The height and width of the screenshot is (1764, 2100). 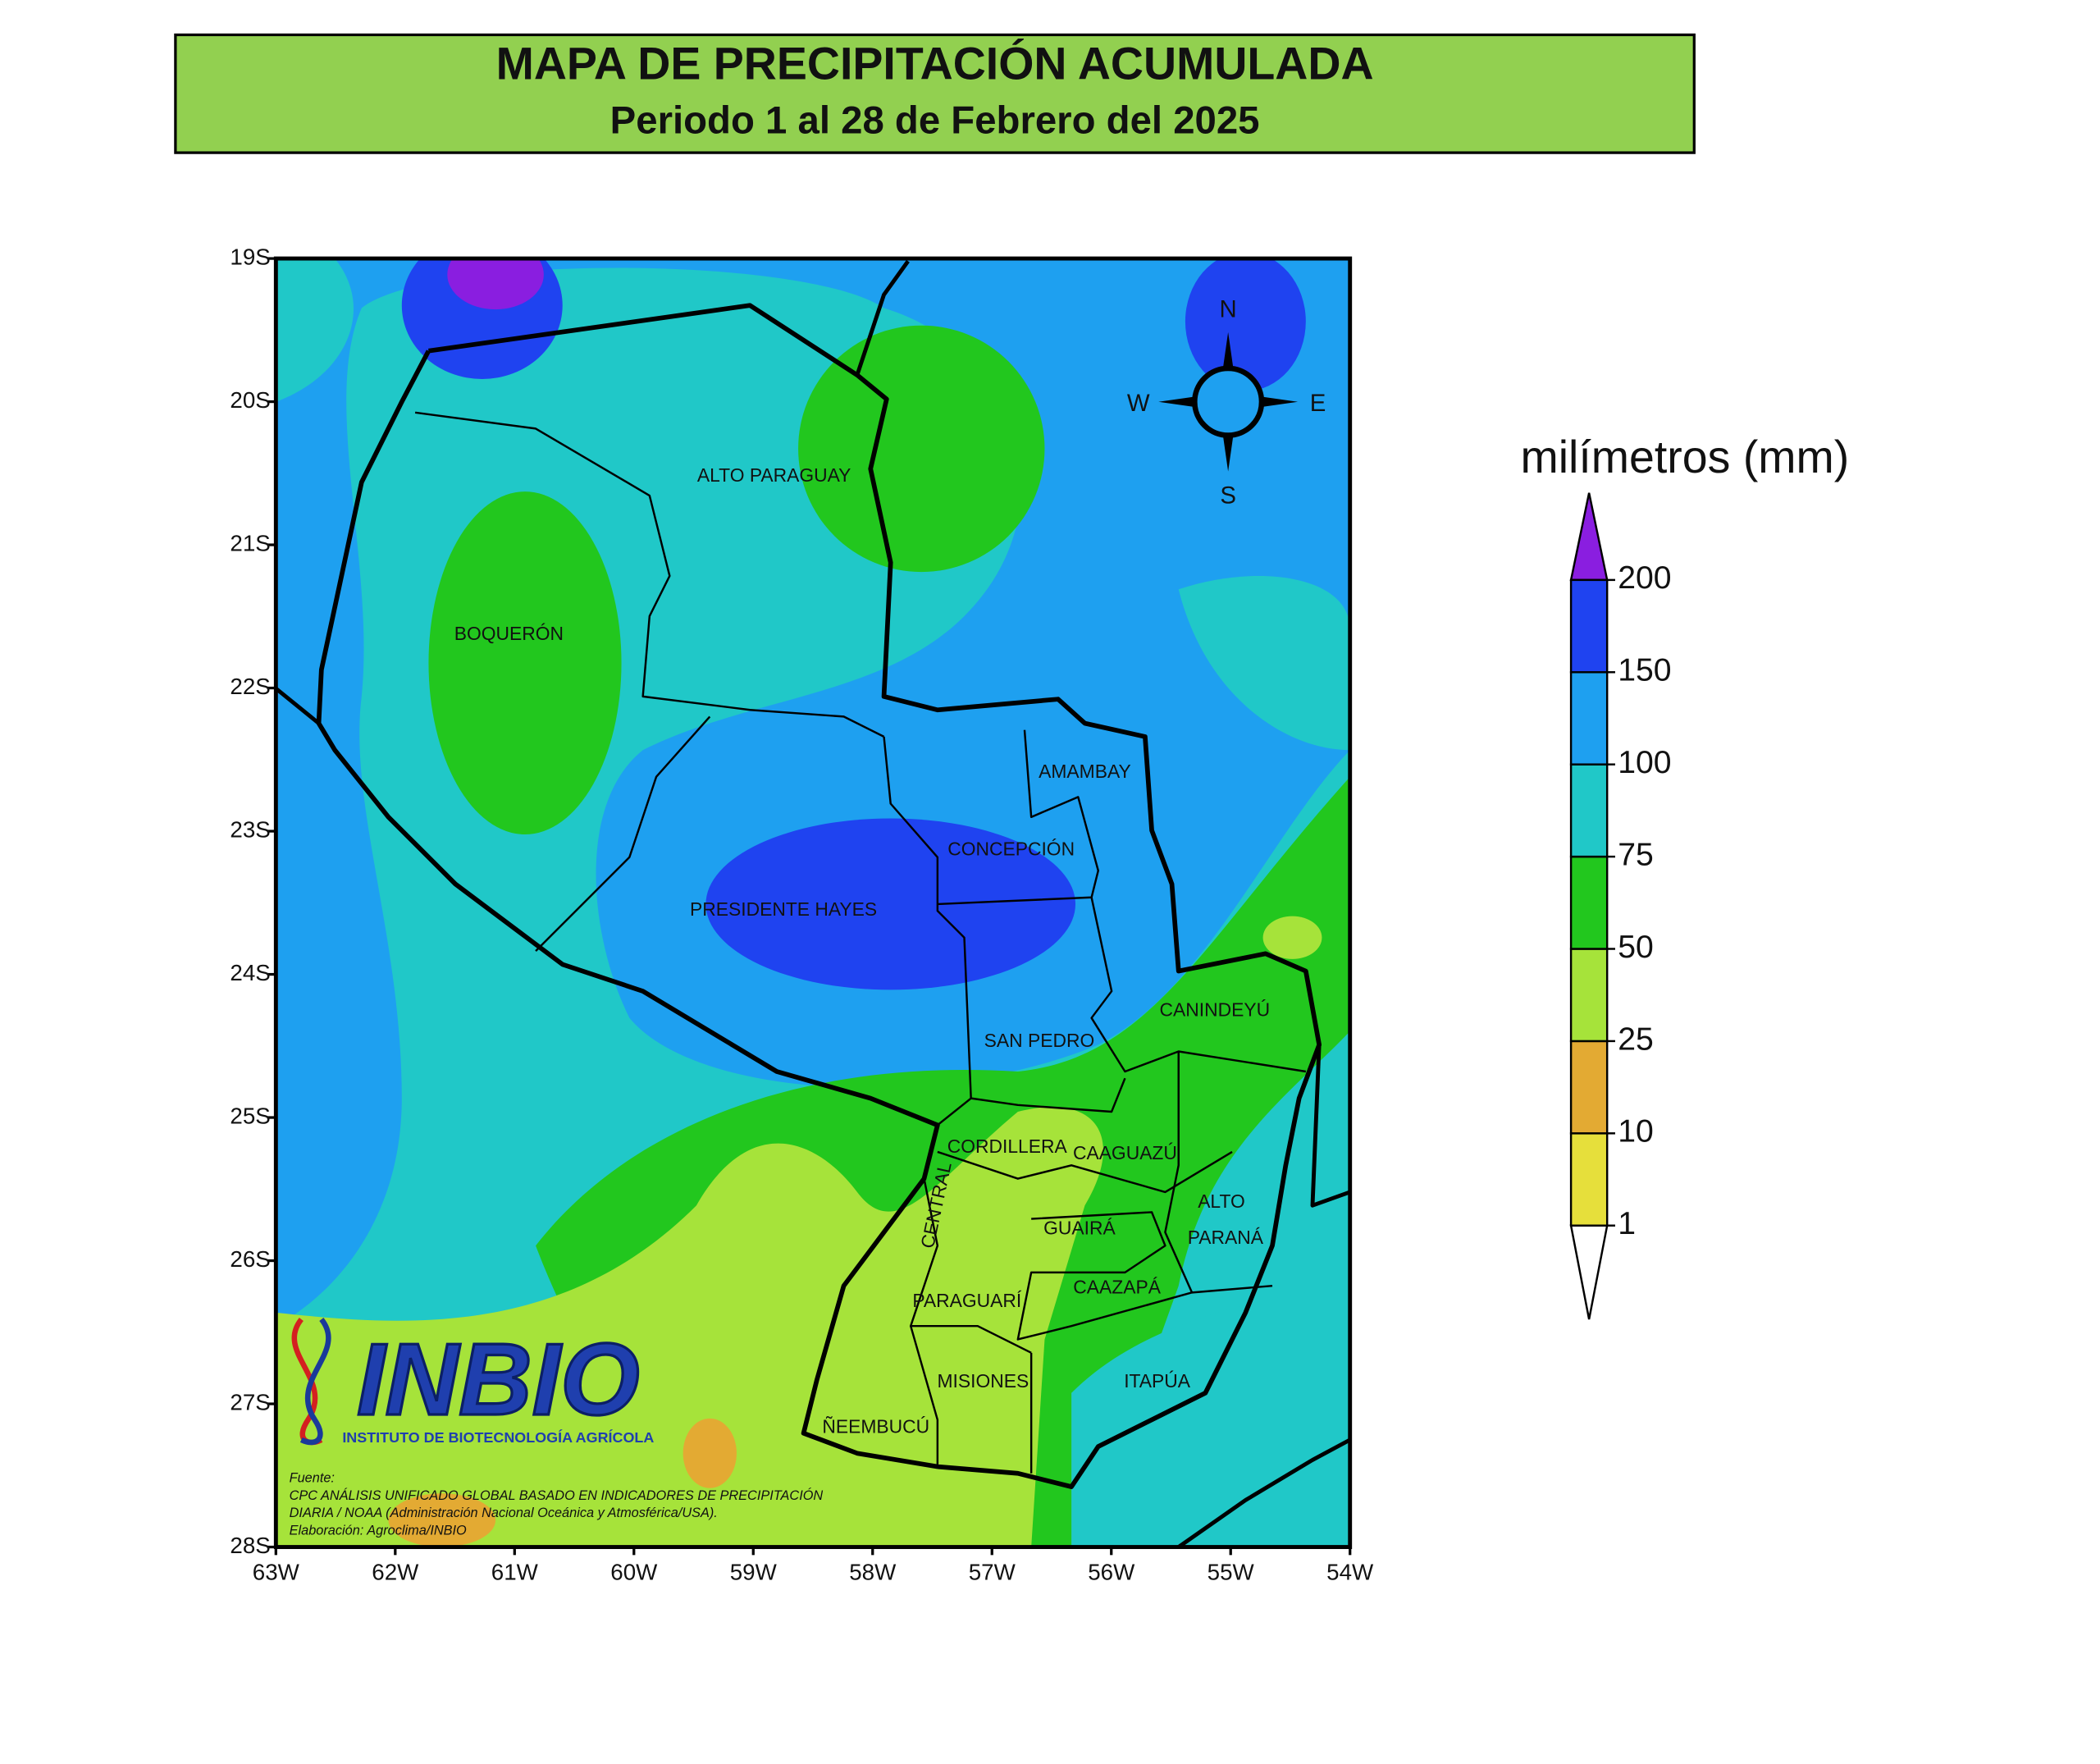 What do you see at coordinates (1158, 1381) in the screenshot?
I see `region-label: ITAPÚA` at bounding box center [1158, 1381].